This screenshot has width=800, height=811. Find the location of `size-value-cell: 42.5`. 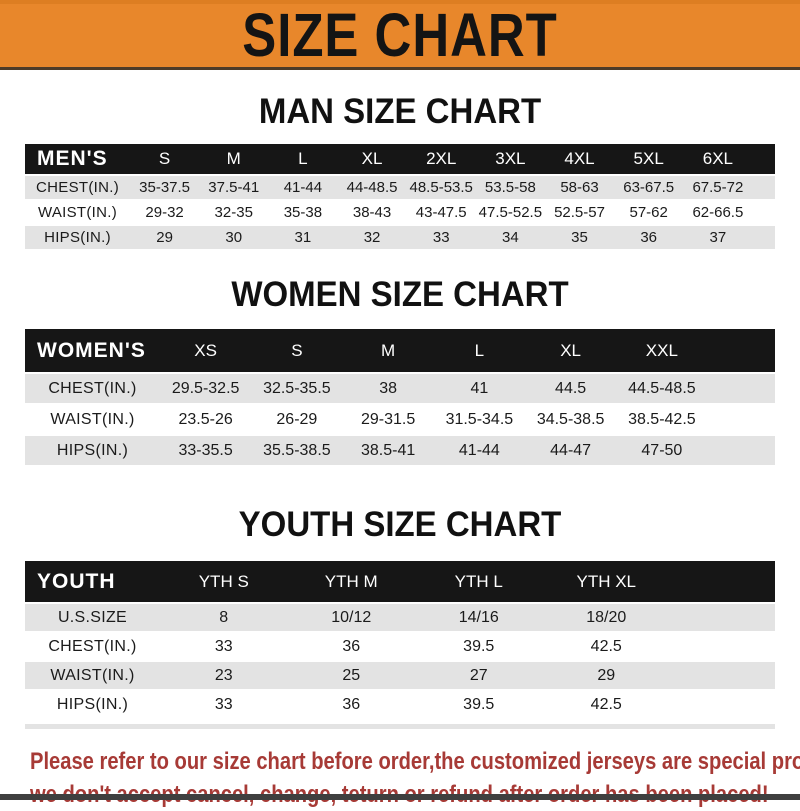

size-value-cell: 42.5 is located at coordinates (606, 646).